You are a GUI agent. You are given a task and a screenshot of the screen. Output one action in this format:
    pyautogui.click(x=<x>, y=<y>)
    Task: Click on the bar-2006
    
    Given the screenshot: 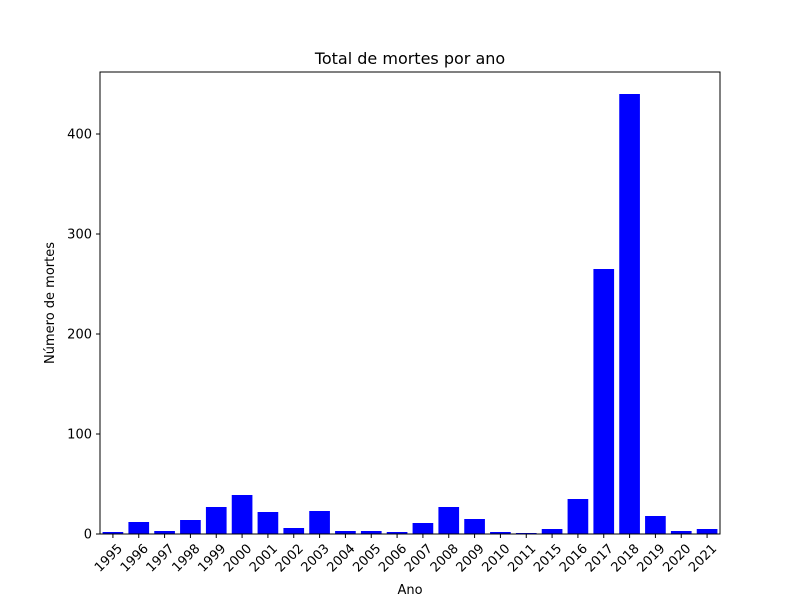 What is the action you would take?
    pyautogui.click(x=397, y=533)
    